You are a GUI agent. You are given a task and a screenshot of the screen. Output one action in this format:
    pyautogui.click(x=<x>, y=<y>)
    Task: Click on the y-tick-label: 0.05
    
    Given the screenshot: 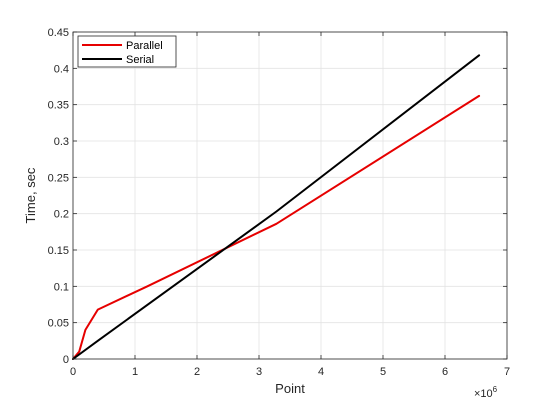 What is the action you would take?
    pyautogui.click(x=58, y=324)
    